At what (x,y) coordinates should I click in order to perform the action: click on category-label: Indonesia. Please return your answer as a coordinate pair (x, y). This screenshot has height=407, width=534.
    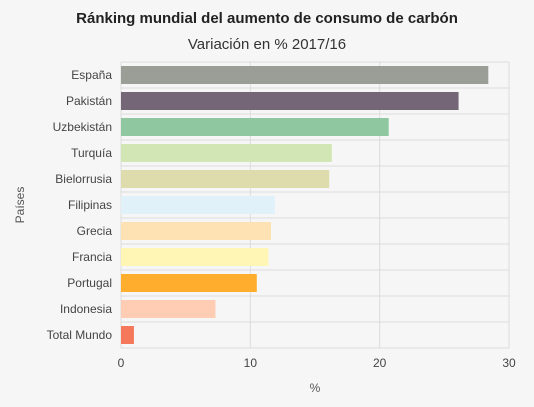
    Looking at the image, I should click on (86, 309).